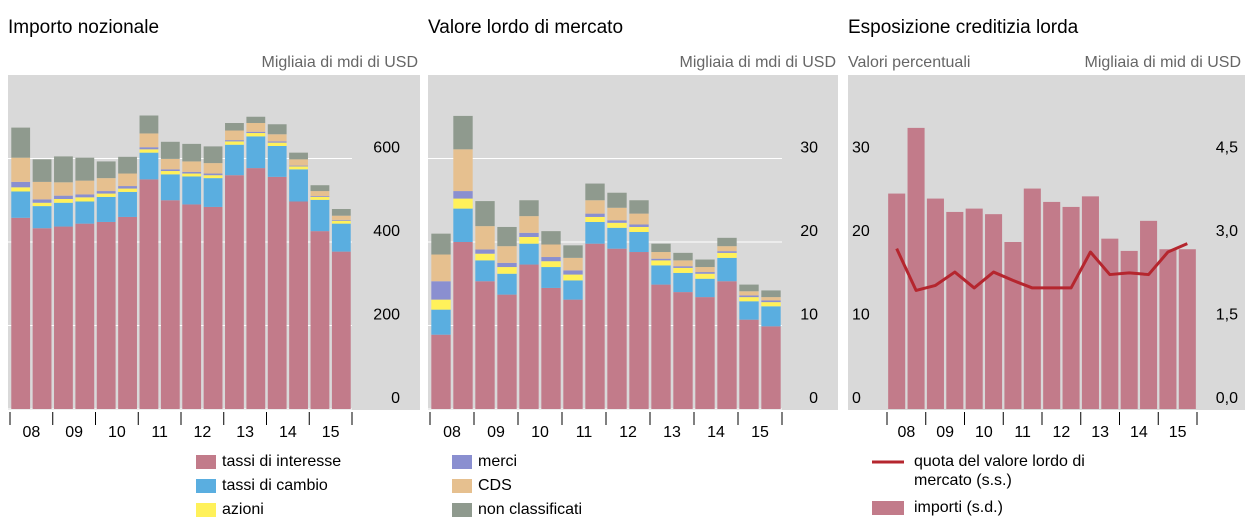 This screenshot has width=1245, height=519. I want to click on y2-axis-label: Migliaia di mid di USD, so click(1163, 62).